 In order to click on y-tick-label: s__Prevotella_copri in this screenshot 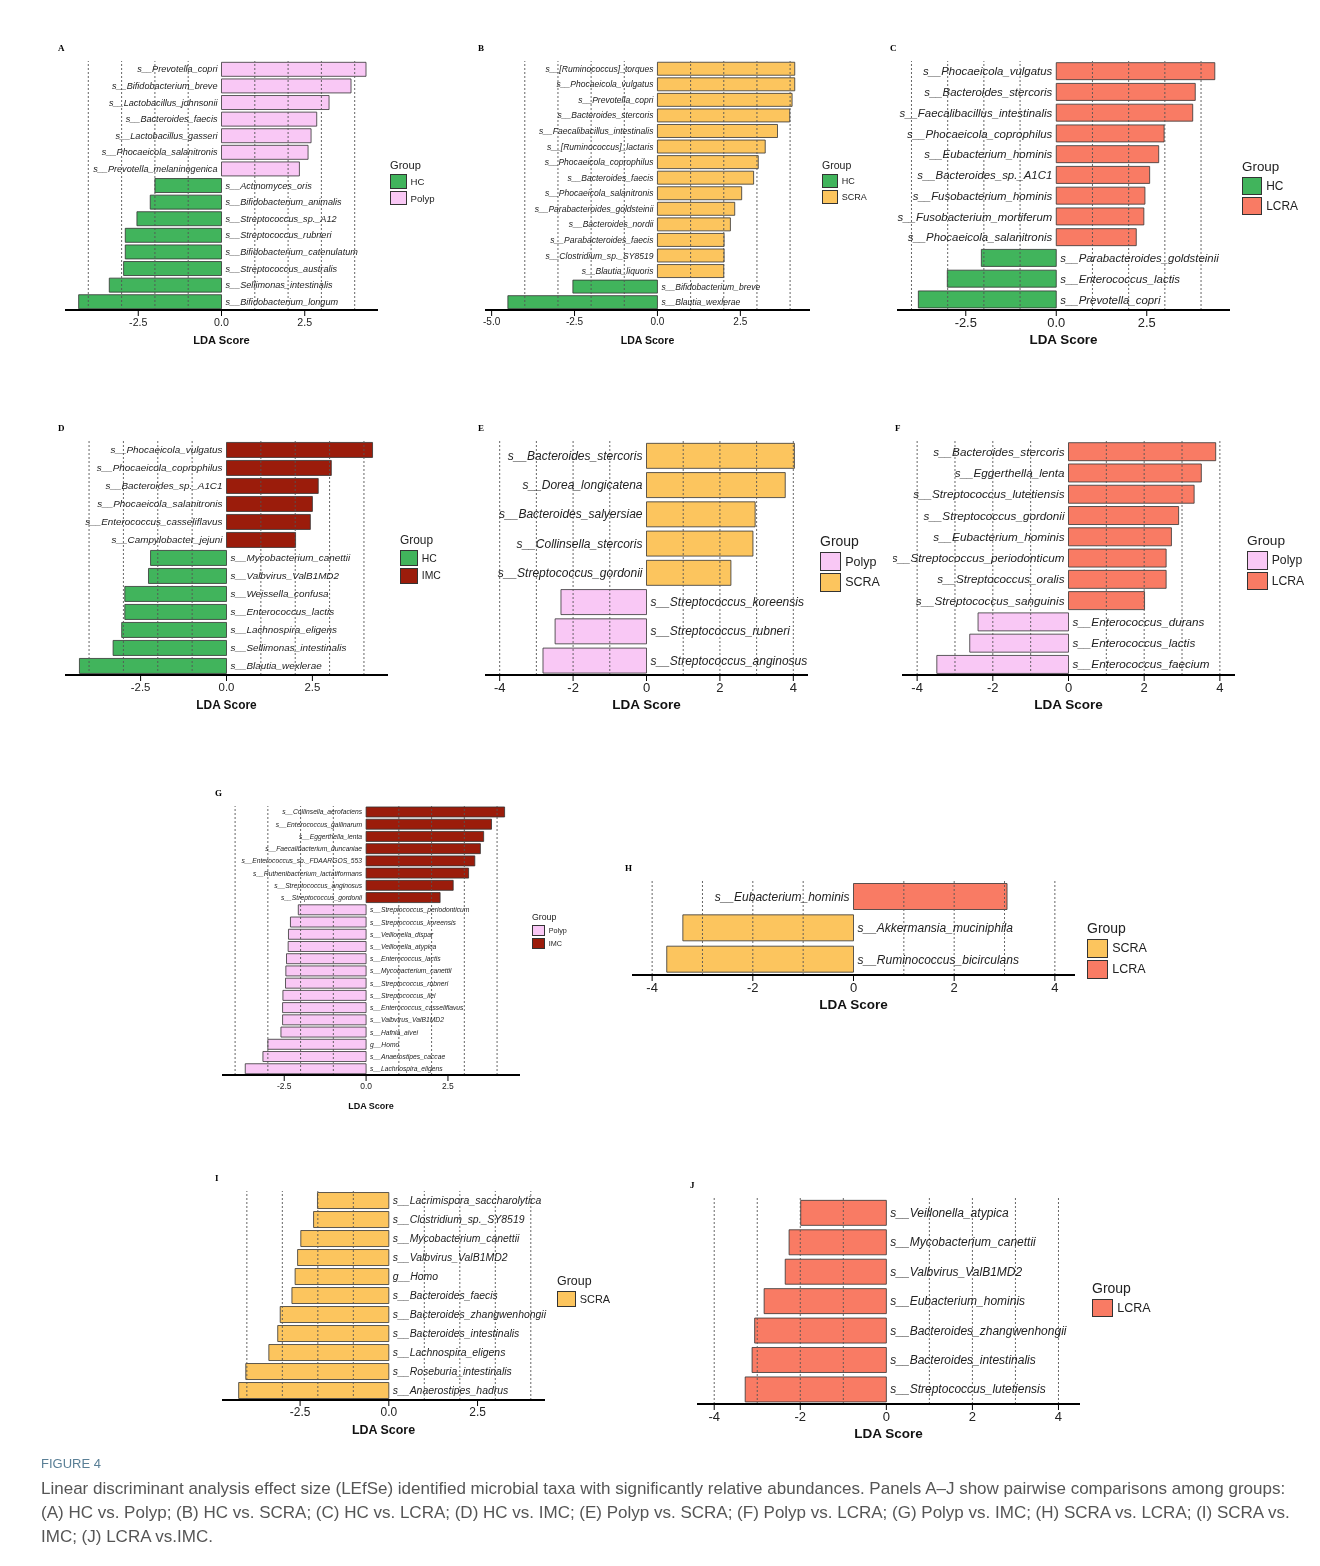, I will do `click(616, 99)`.